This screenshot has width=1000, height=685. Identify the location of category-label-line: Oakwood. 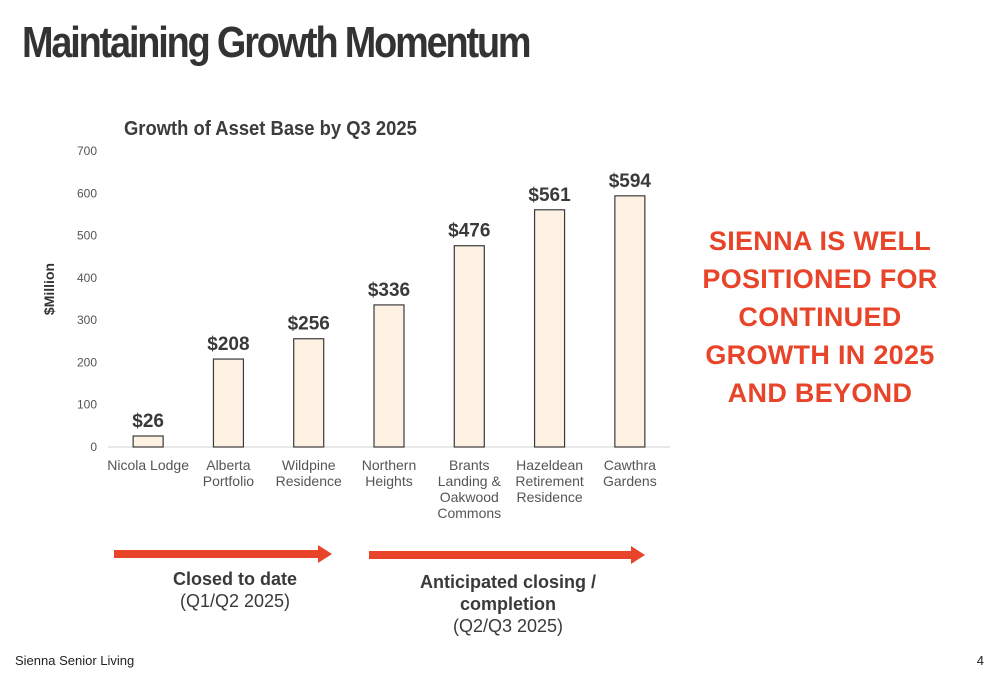
(469, 497).